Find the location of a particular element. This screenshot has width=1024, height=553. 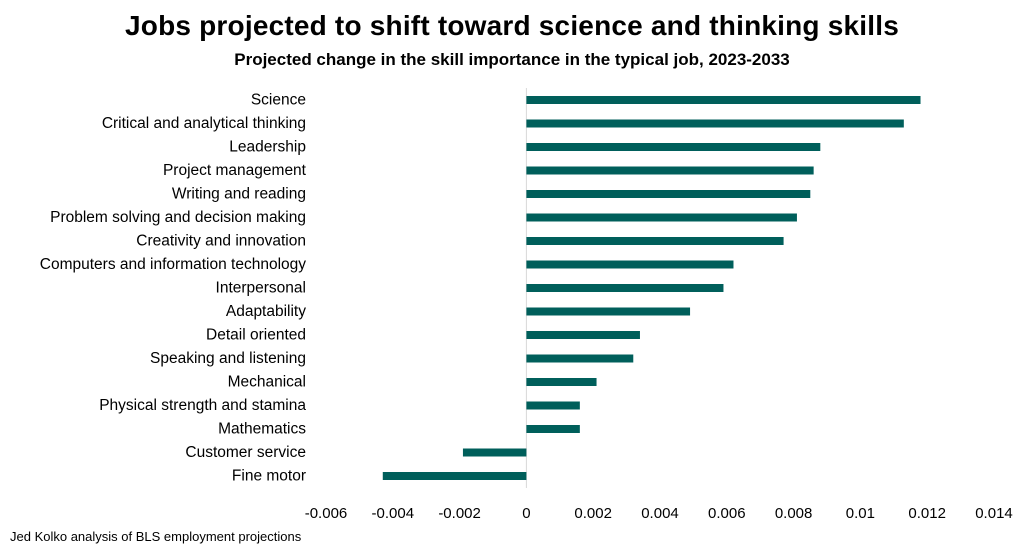

category-label: Detail oriented is located at coordinates (256, 335).